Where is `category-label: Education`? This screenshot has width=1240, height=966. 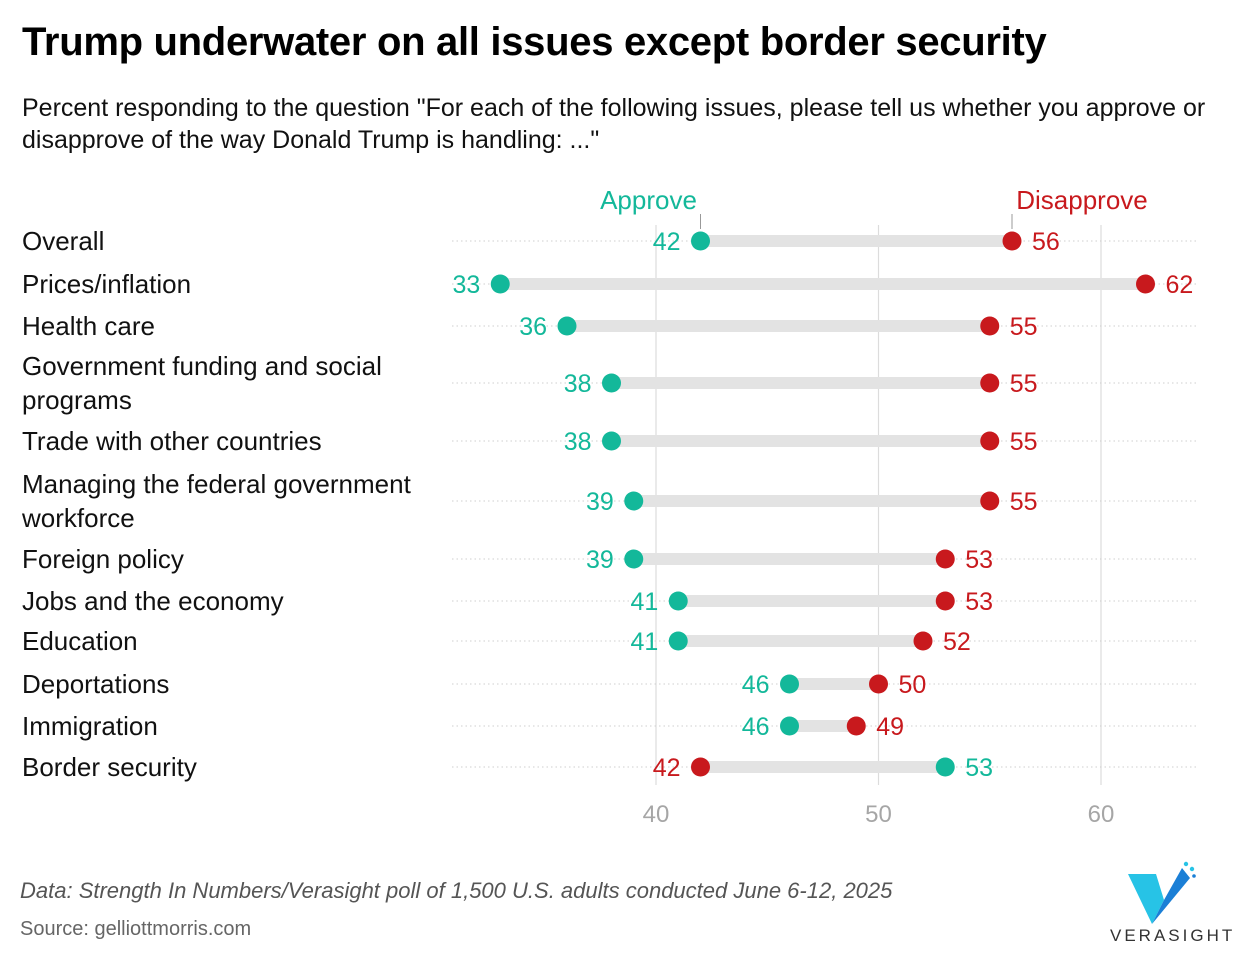
category-label: Education is located at coordinates (80, 641).